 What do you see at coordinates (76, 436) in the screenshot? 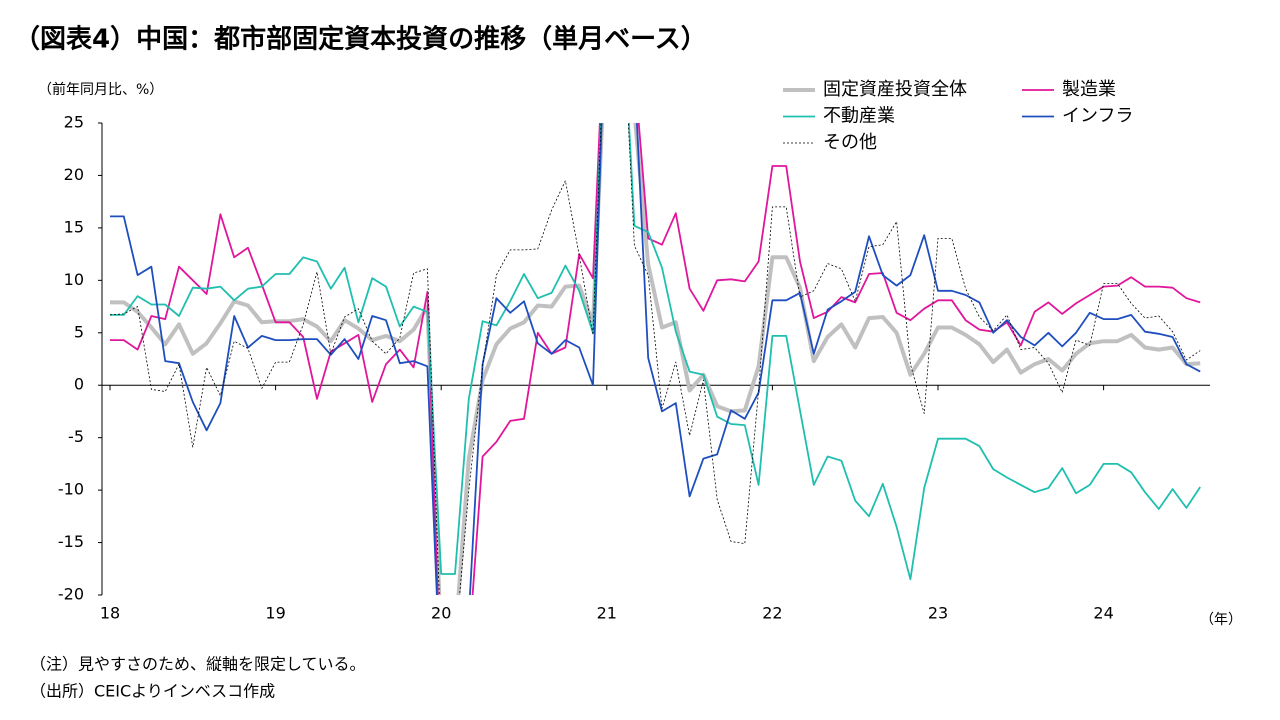
I see `y-tick-label: -5` at bounding box center [76, 436].